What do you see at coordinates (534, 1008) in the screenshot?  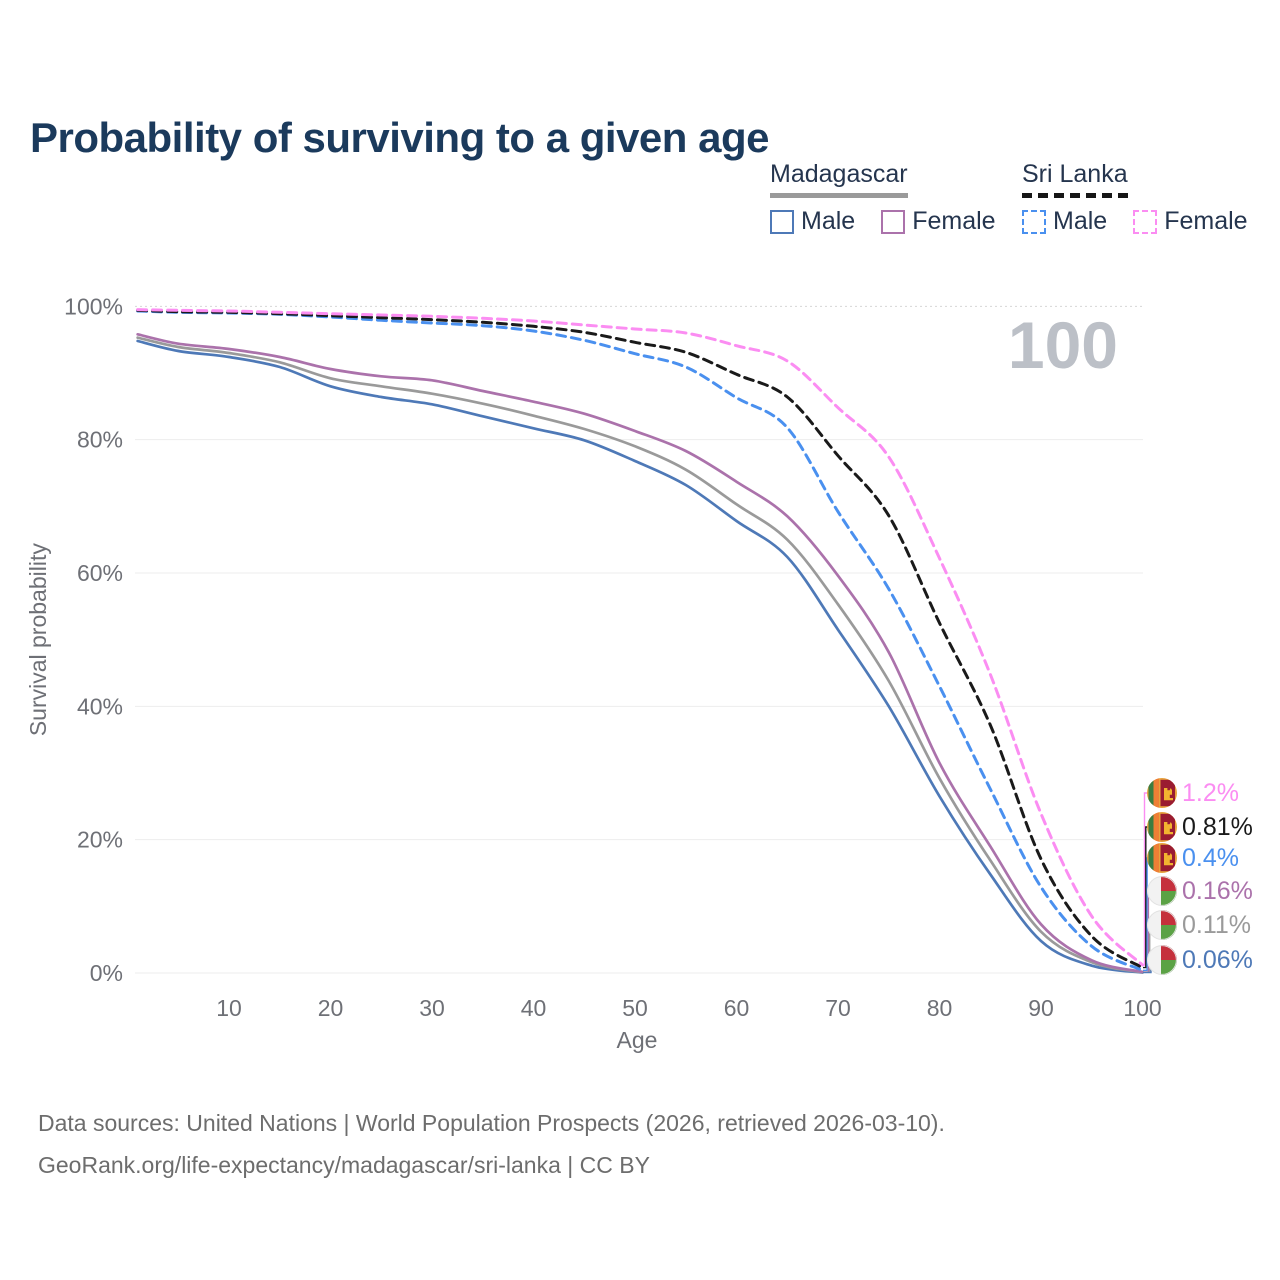 I see `x-tick-label: 40` at bounding box center [534, 1008].